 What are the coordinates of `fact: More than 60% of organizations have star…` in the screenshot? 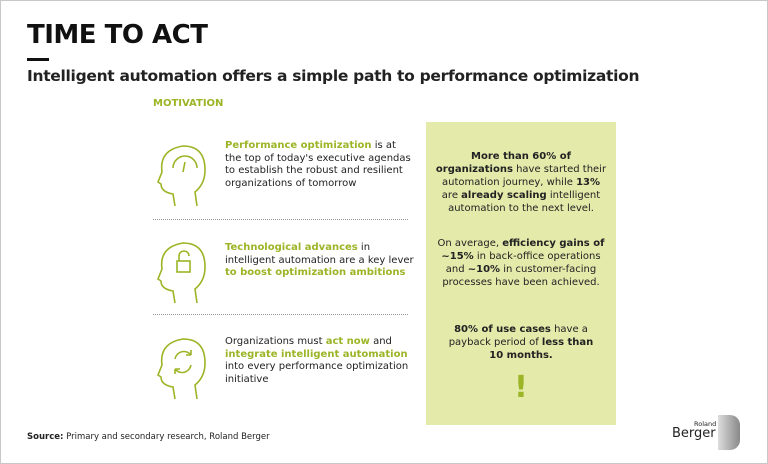 It's located at (521, 182).